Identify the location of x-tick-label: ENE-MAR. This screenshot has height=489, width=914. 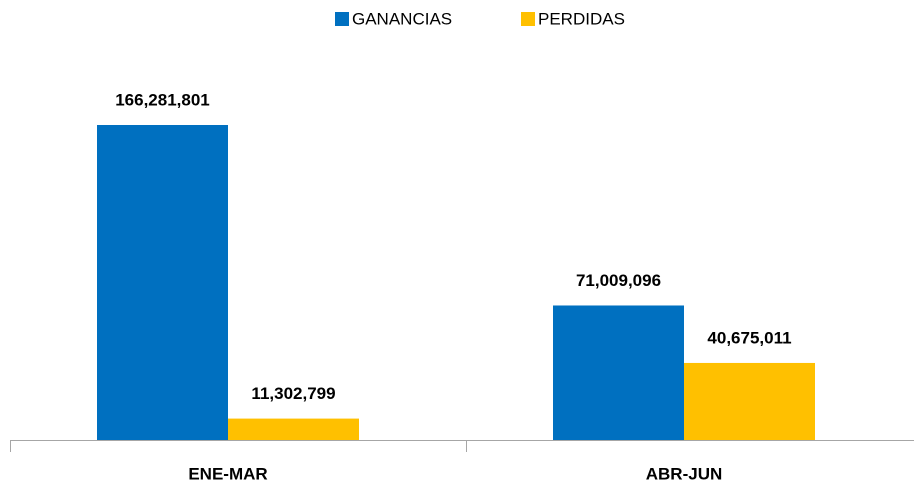
(227, 473).